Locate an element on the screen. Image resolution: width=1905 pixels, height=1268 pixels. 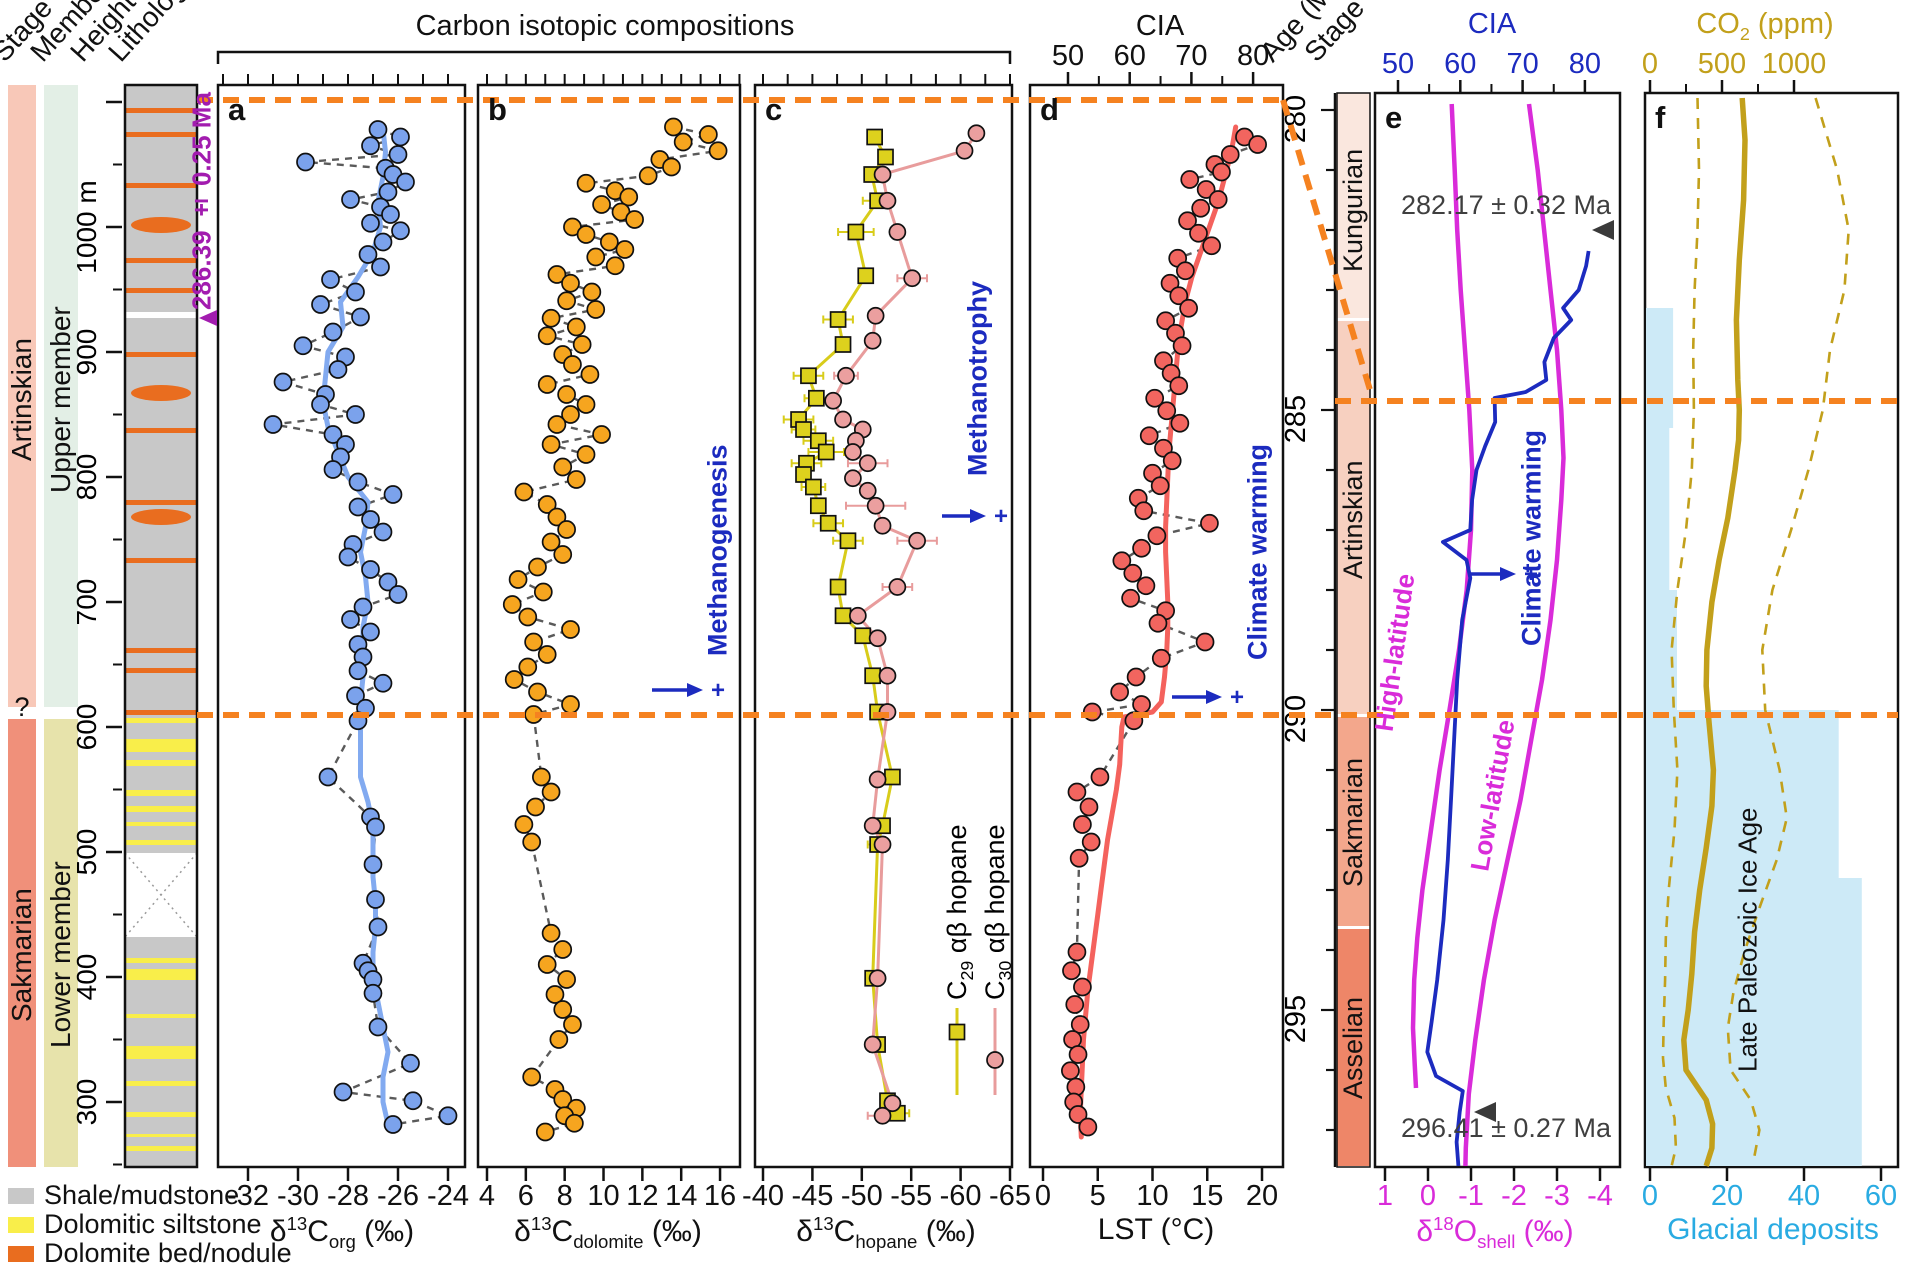
cia-line is located at coordinates (1508, 708).